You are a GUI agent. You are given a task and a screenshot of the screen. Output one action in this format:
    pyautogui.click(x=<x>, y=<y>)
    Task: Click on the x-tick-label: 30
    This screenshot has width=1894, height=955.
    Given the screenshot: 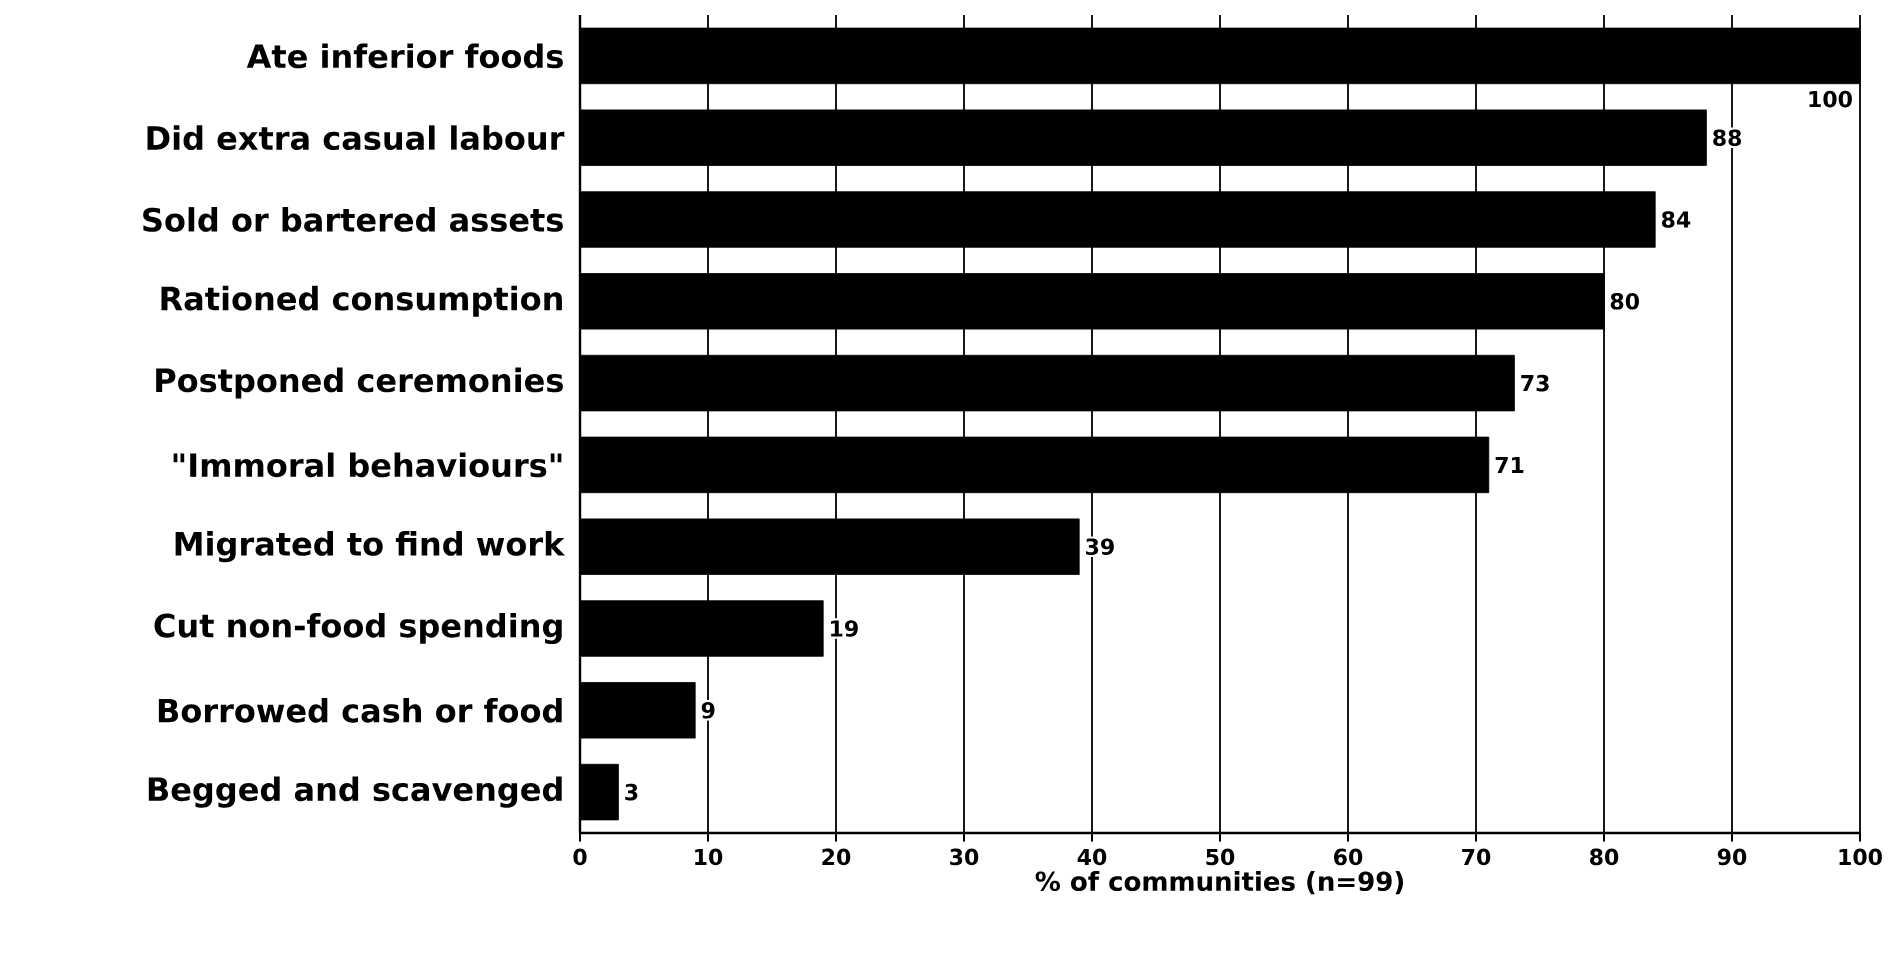 What is the action you would take?
    pyautogui.click(x=964, y=857)
    